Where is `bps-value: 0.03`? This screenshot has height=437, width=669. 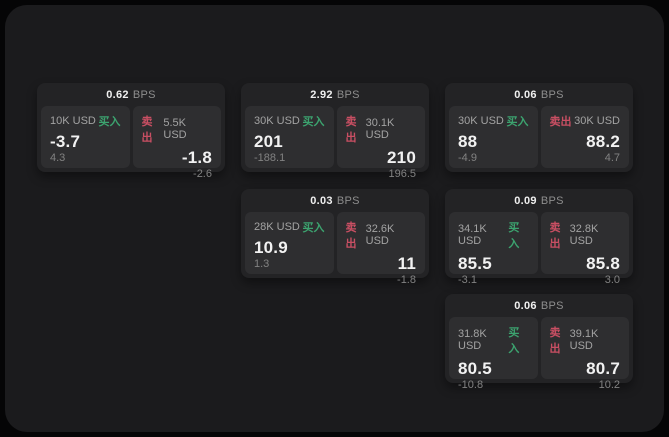 bps-value: 0.03 is located at coordinates (321, 200).